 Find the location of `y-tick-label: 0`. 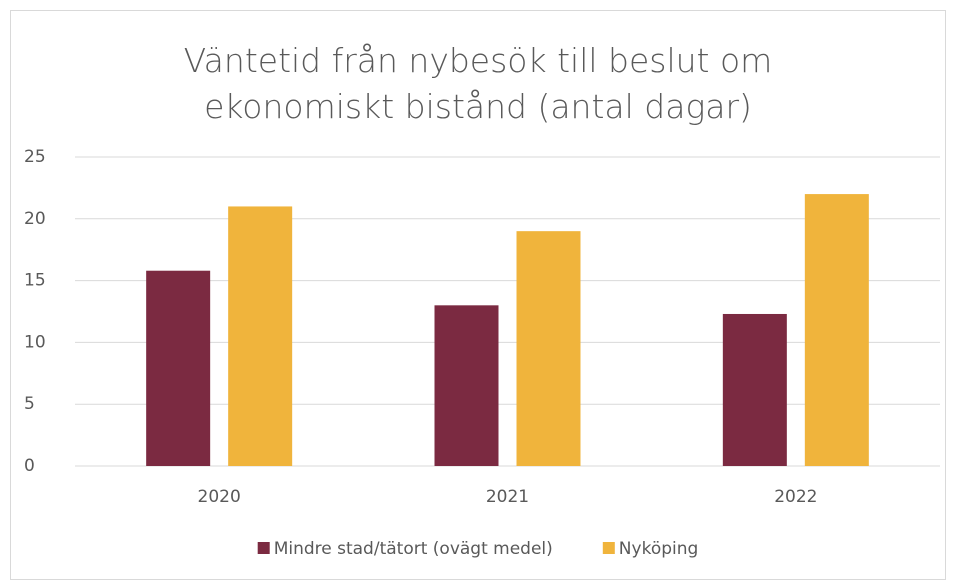

y-tick-label: 0 is located at coordinates (29, 466).